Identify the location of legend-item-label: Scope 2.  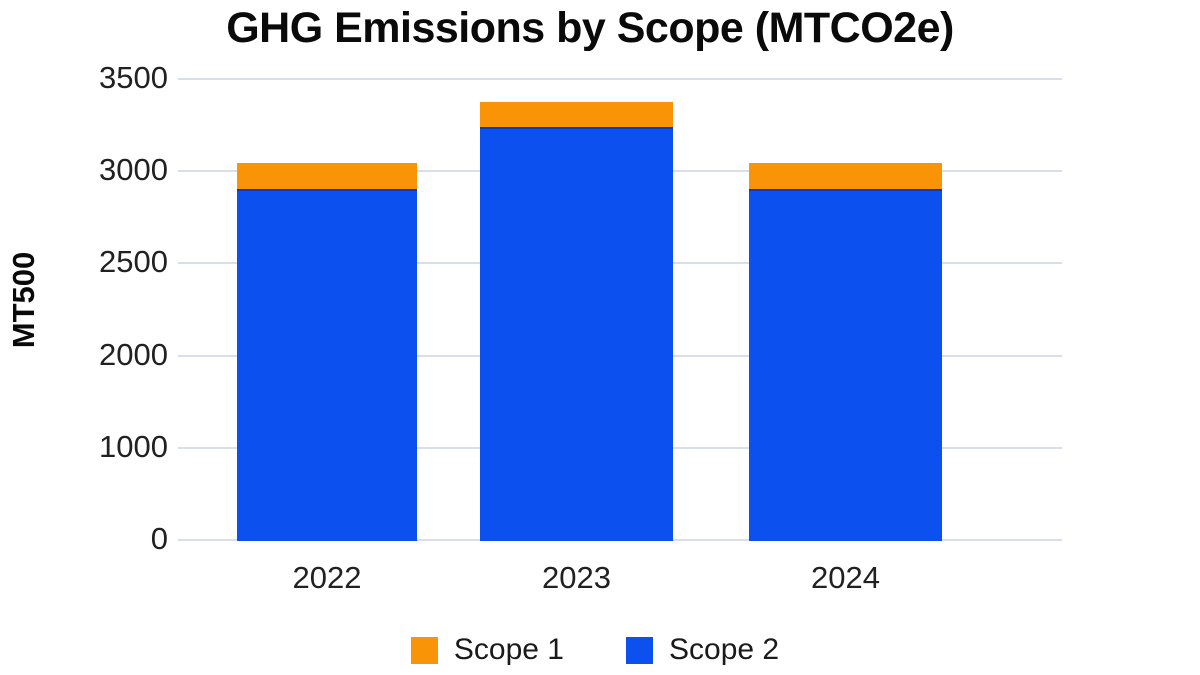
(724, 649).